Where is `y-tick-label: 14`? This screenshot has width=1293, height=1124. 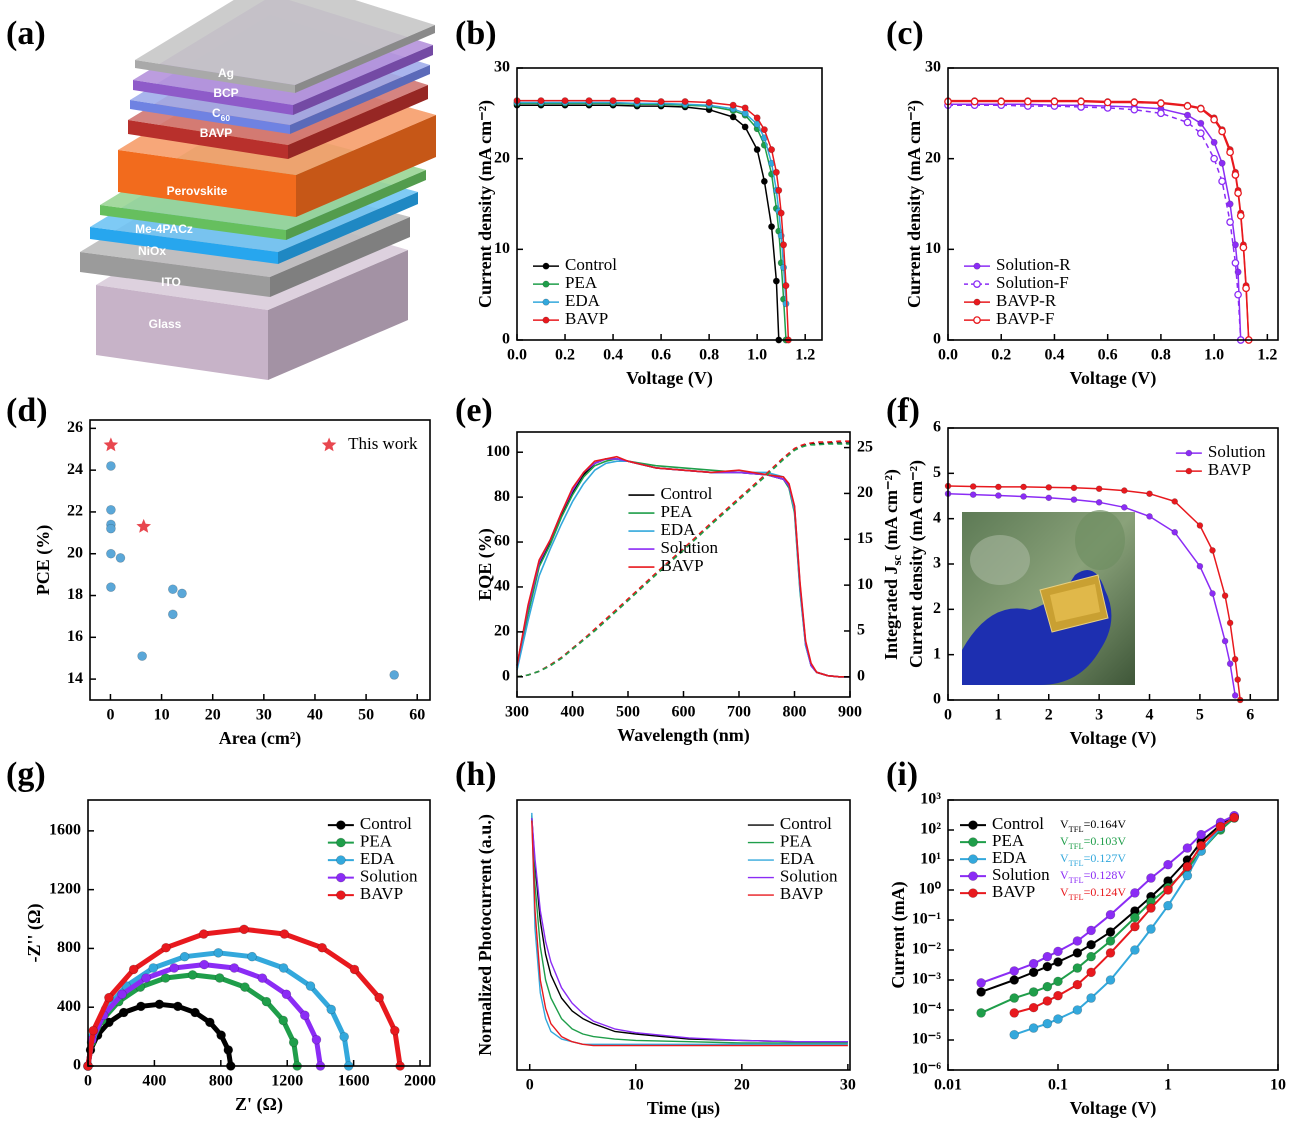
y-tick-label: 14 is located at coordinates (75, 678).